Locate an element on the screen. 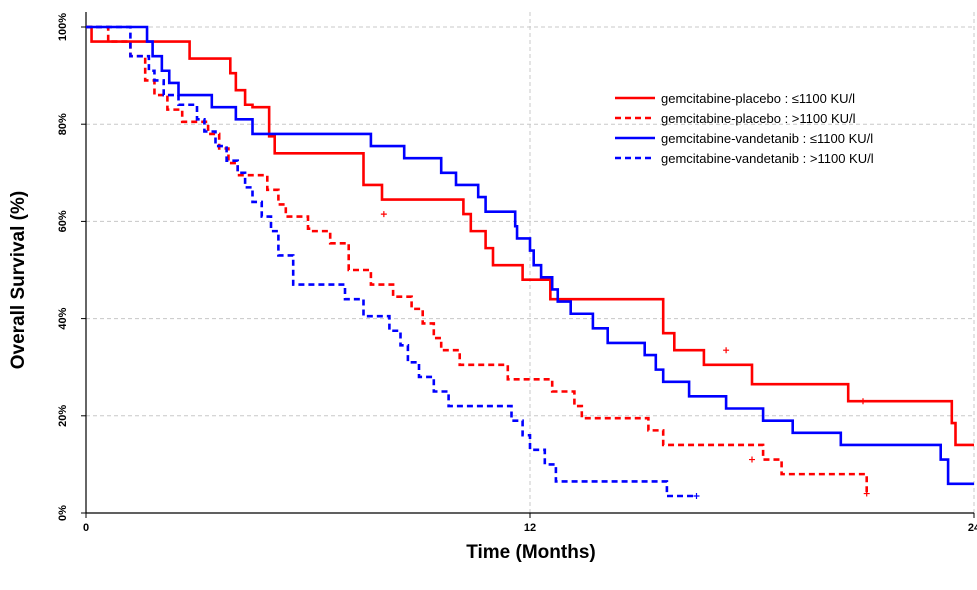 This screenshot has height=590, width=977. x-tick-label: 0 is located at coordinates (86, 528).